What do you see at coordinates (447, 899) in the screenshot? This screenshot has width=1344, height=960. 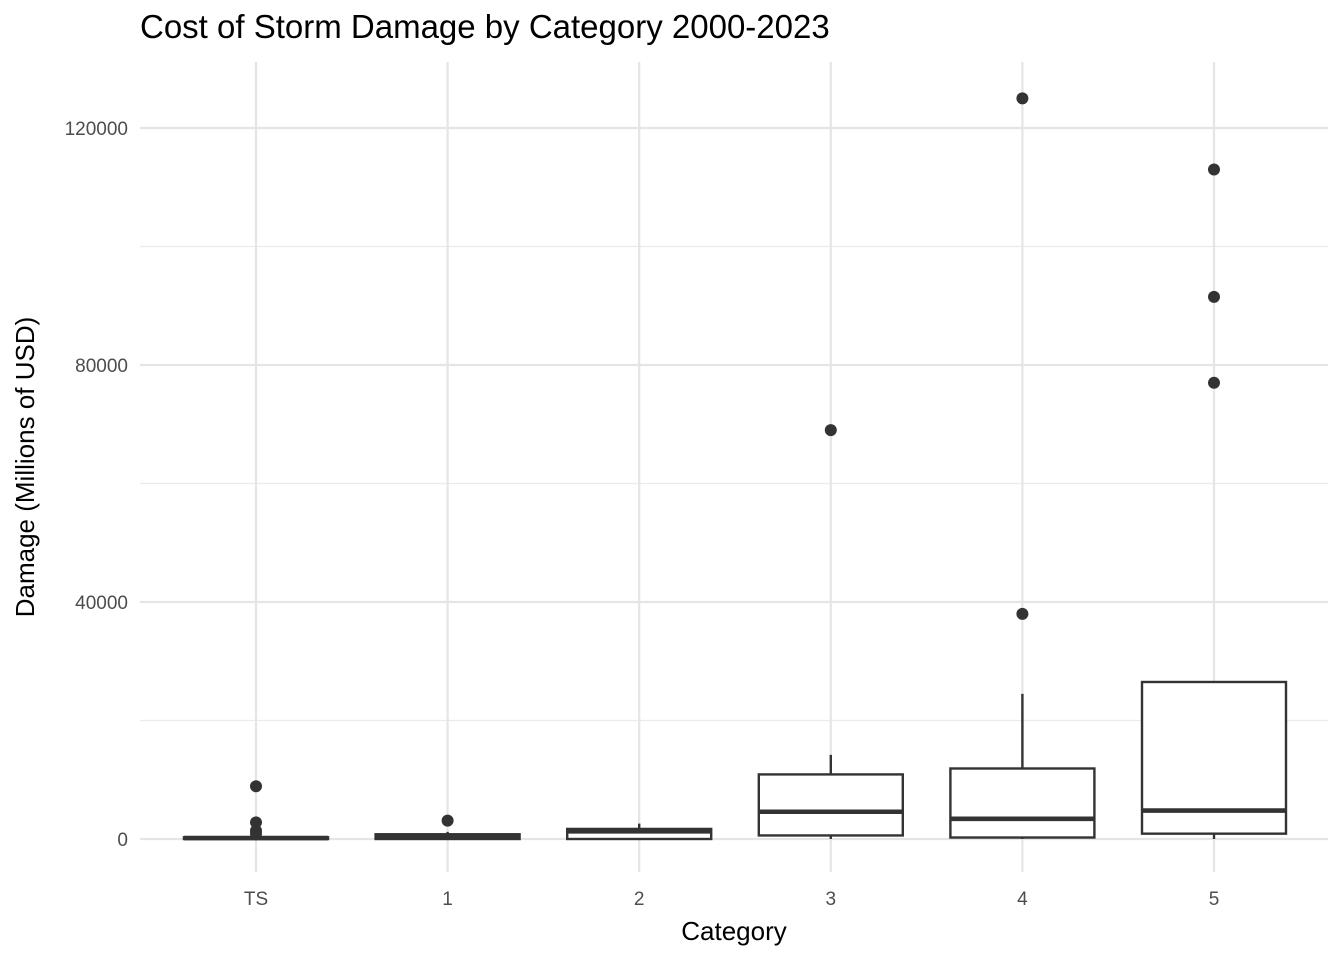 I see `x-tick-label: 1` at bounding box center [447, 899].